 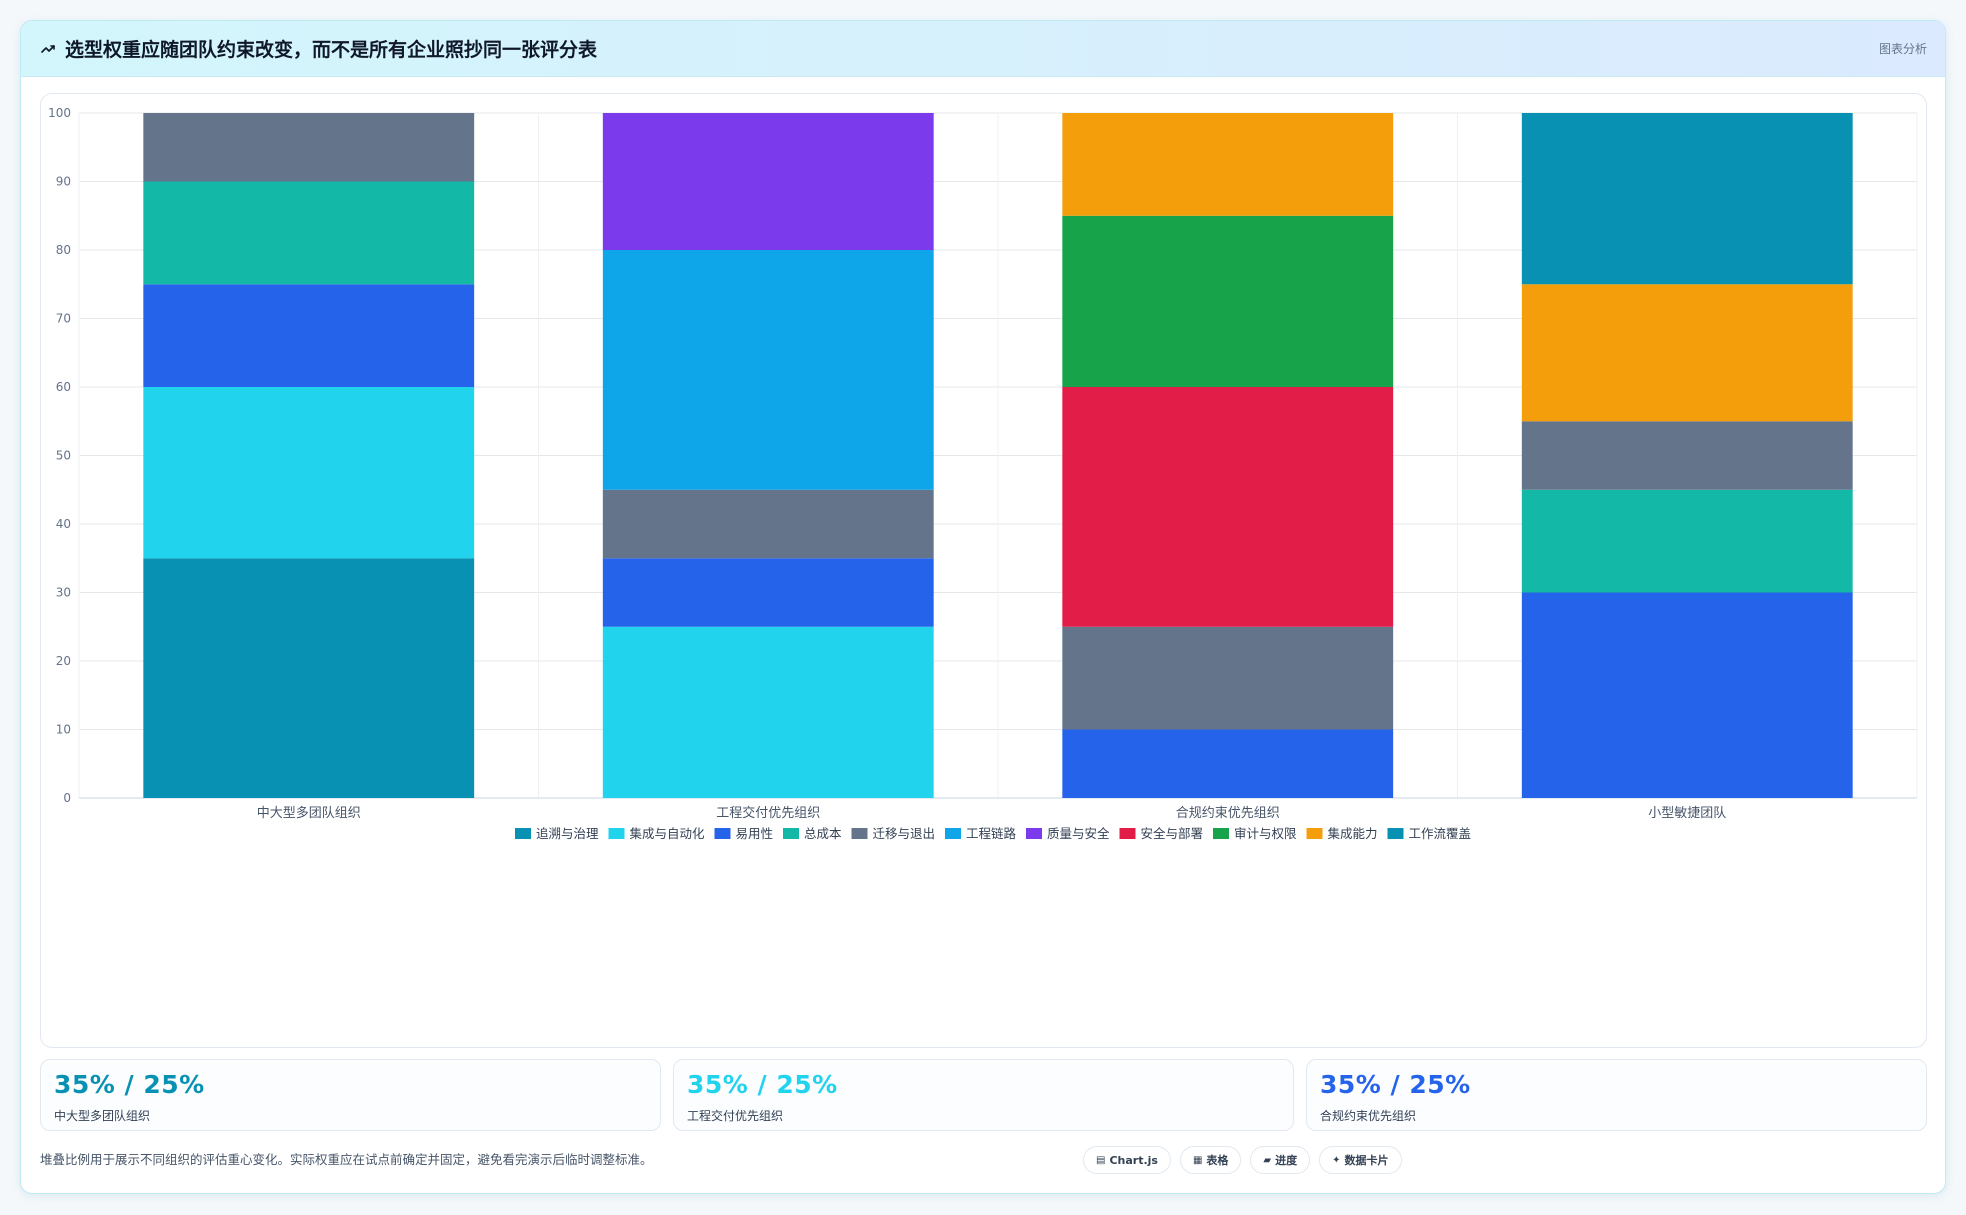 I want to click on y-tick-label: 100, so click(x=59, y=113).